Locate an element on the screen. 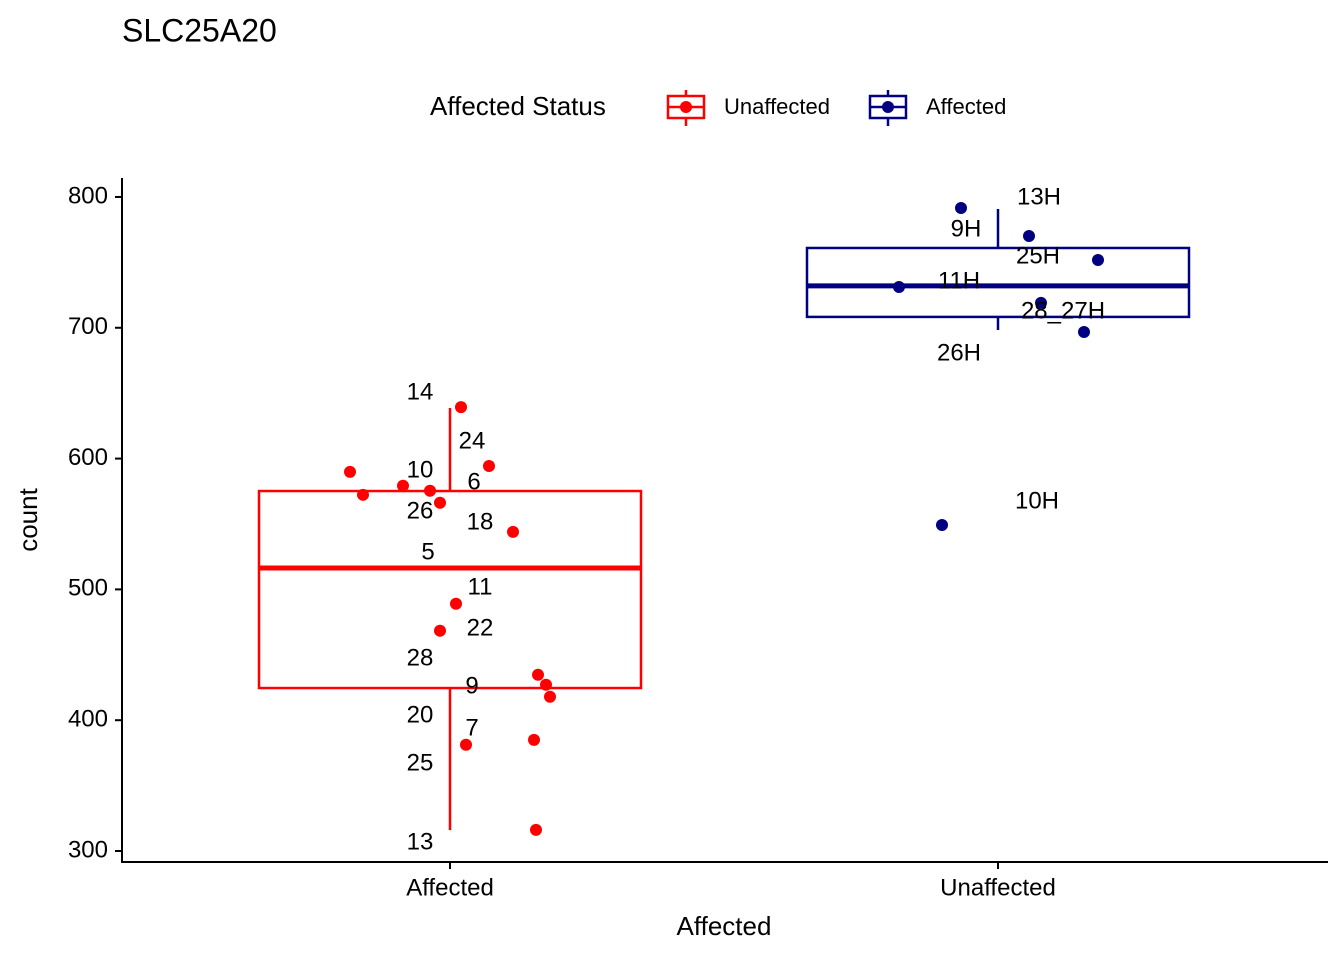  point-label: 7 is located at coordinates (471, 727).